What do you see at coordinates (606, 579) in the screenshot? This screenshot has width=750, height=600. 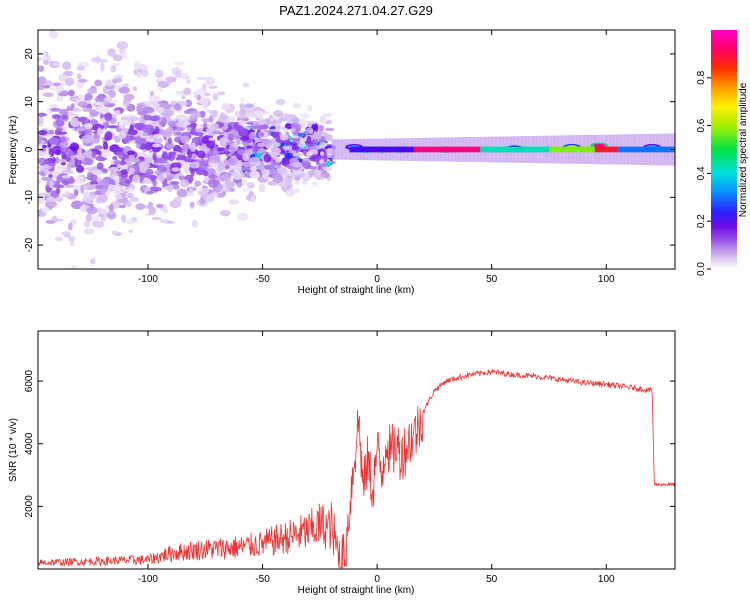 I see `snr-x-tick-label: 100` at bounding box center [606, 579].